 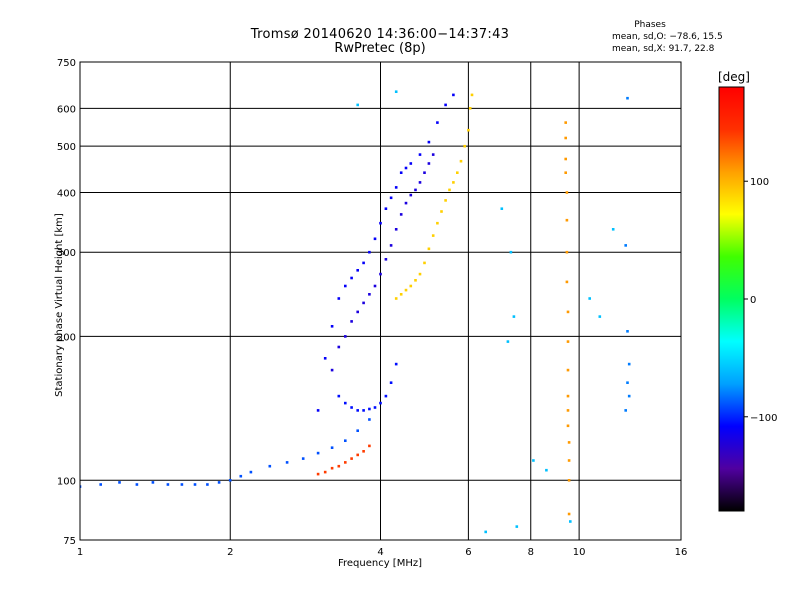 What do you see at coordinates (66, 481) in the screenshot?
I see `y-tick-label: 100` at bounding box center [66, 481].